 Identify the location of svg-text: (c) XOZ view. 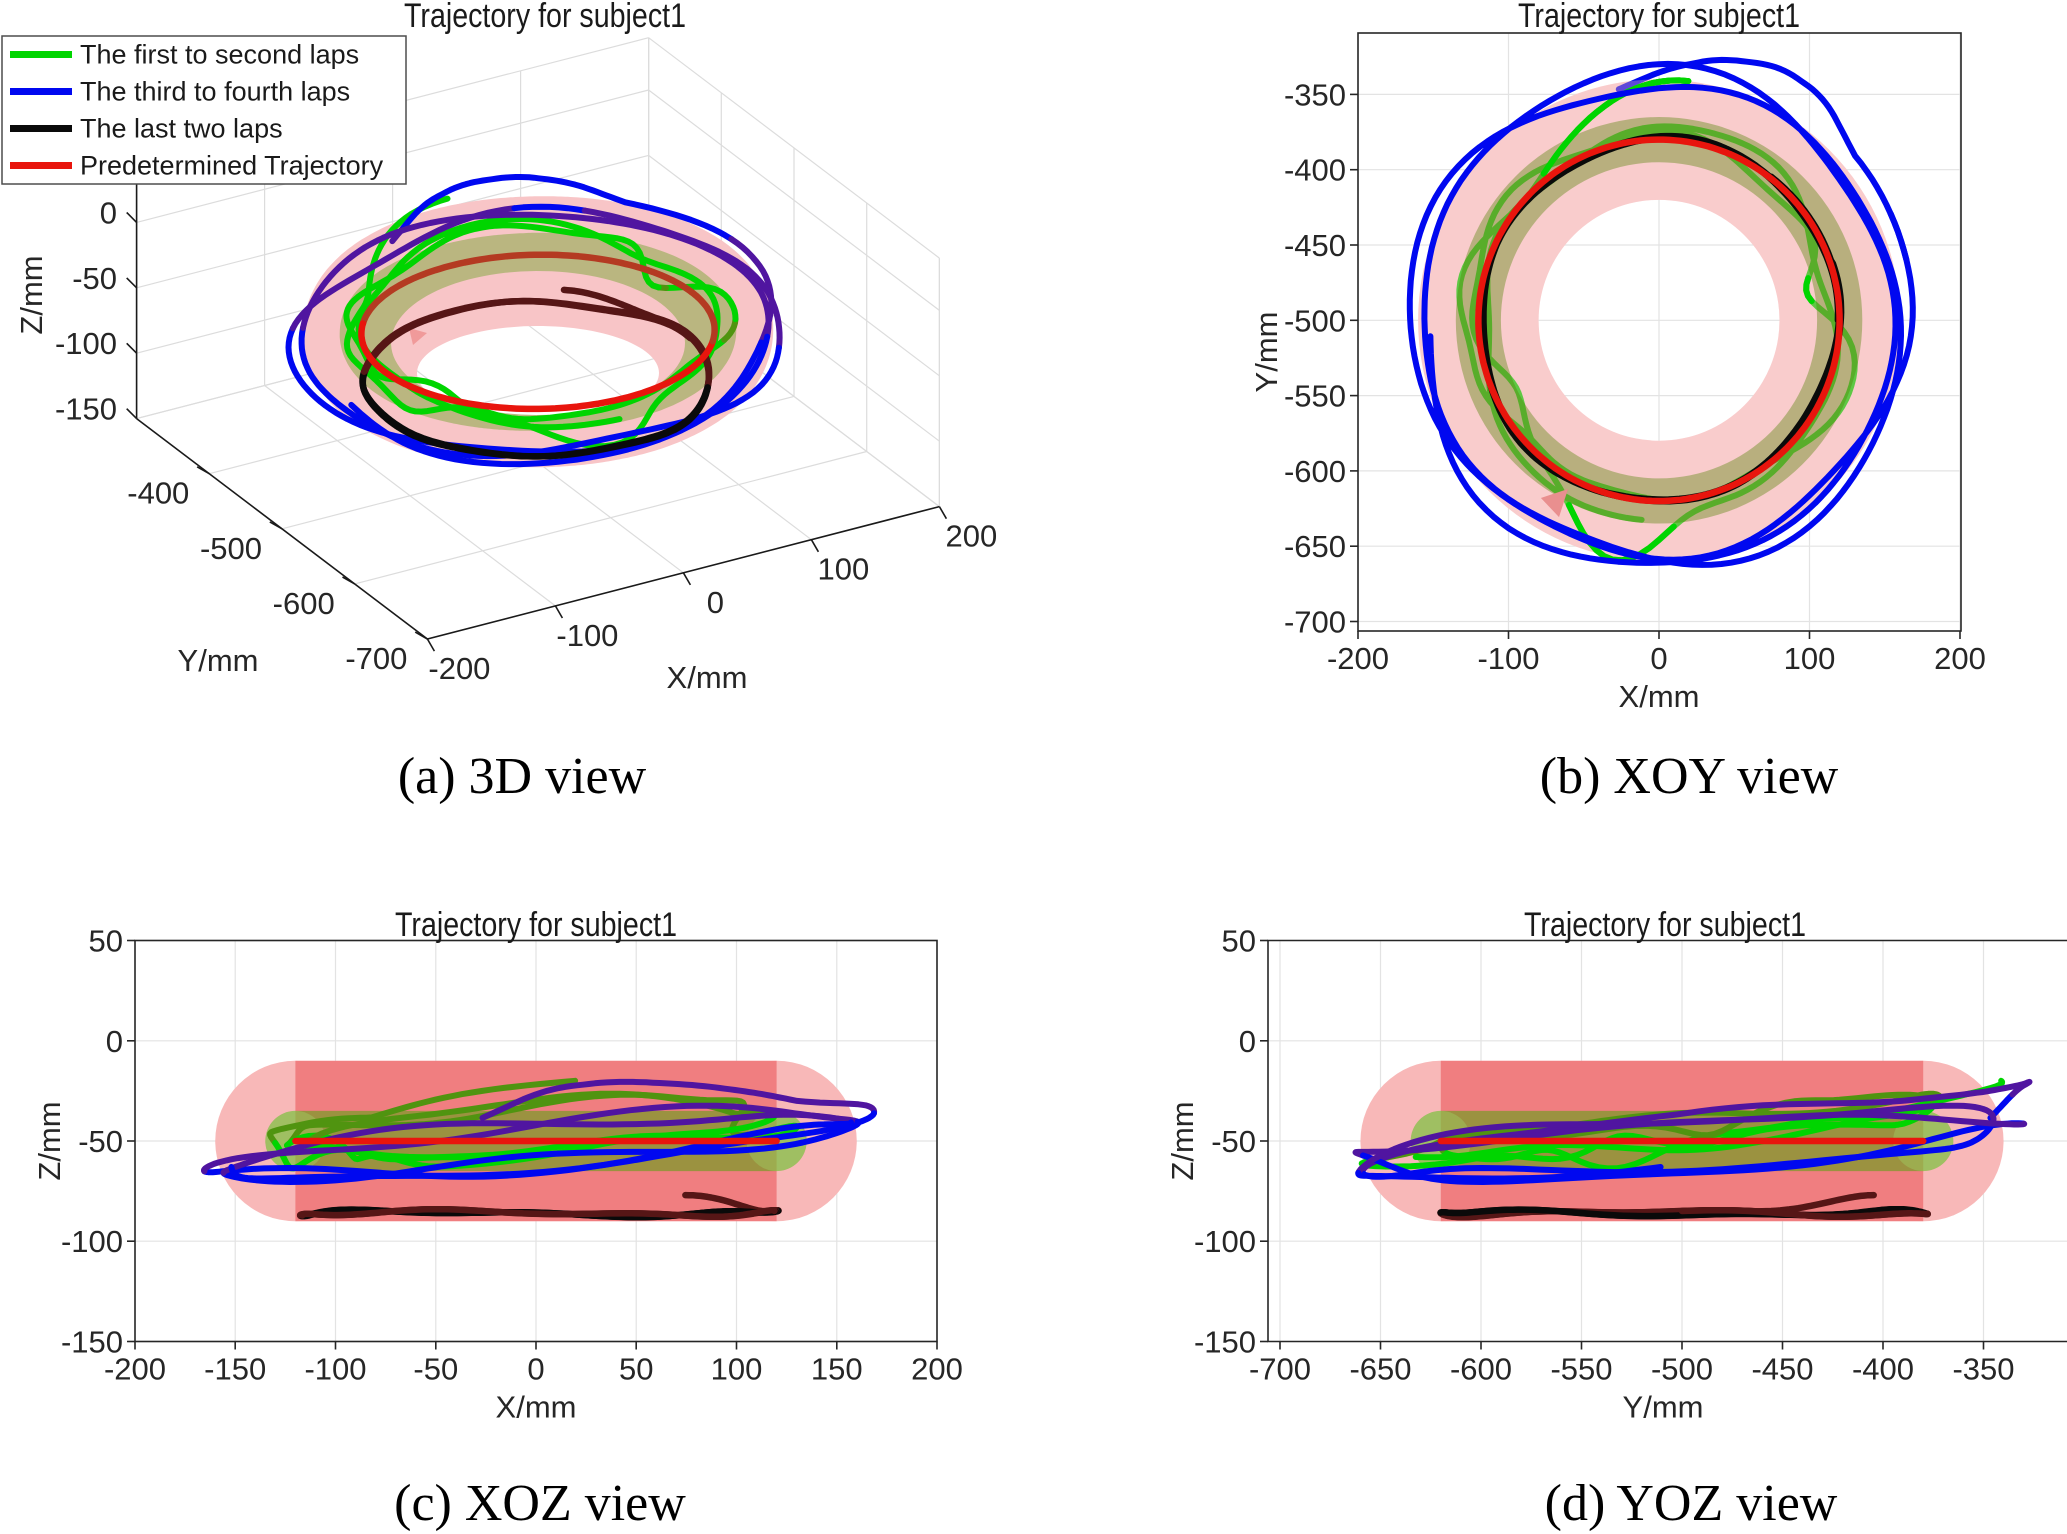
(540, 1503).